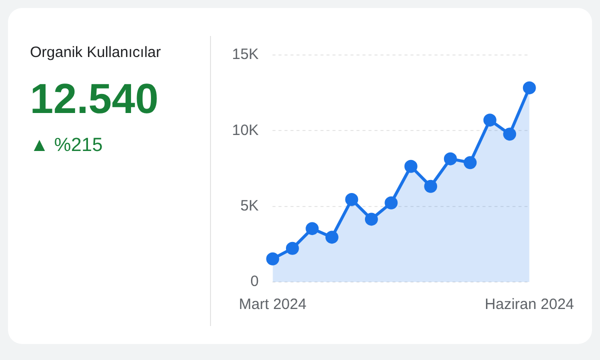 The image size is (600, 360). What do you see at coordinates (96, 52) in the screenshot?
I see `text: Organik Kullanıcılar` at bounding box center [96, 52].